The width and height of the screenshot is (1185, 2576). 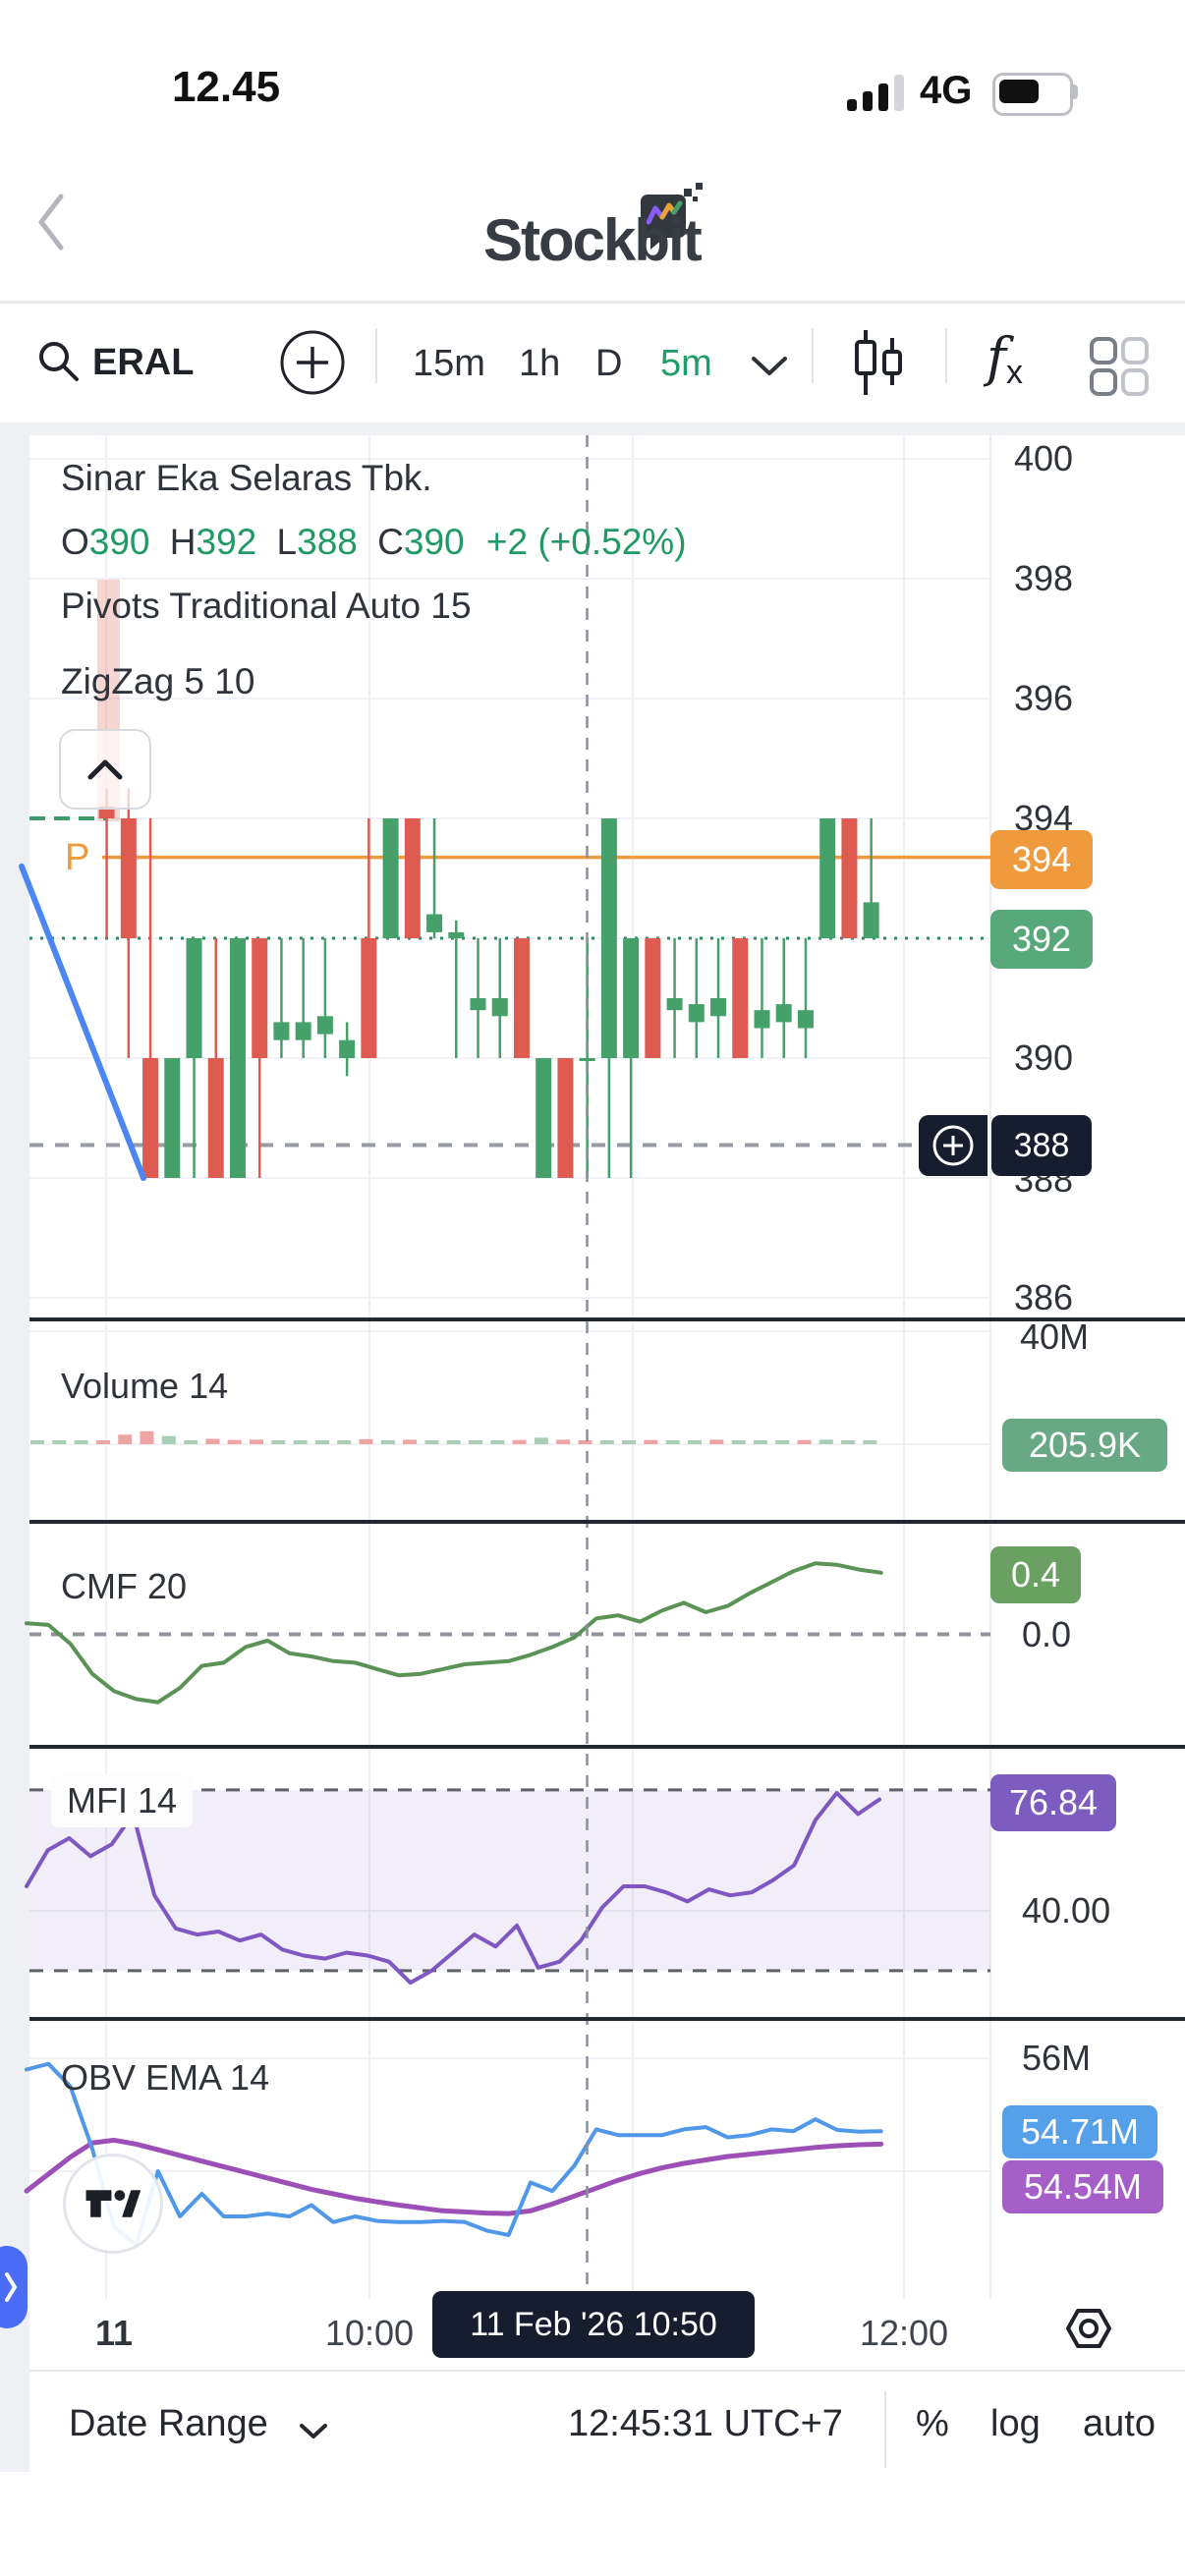 I want to click on plus-circle-icon, so click(x=953, y=1145).